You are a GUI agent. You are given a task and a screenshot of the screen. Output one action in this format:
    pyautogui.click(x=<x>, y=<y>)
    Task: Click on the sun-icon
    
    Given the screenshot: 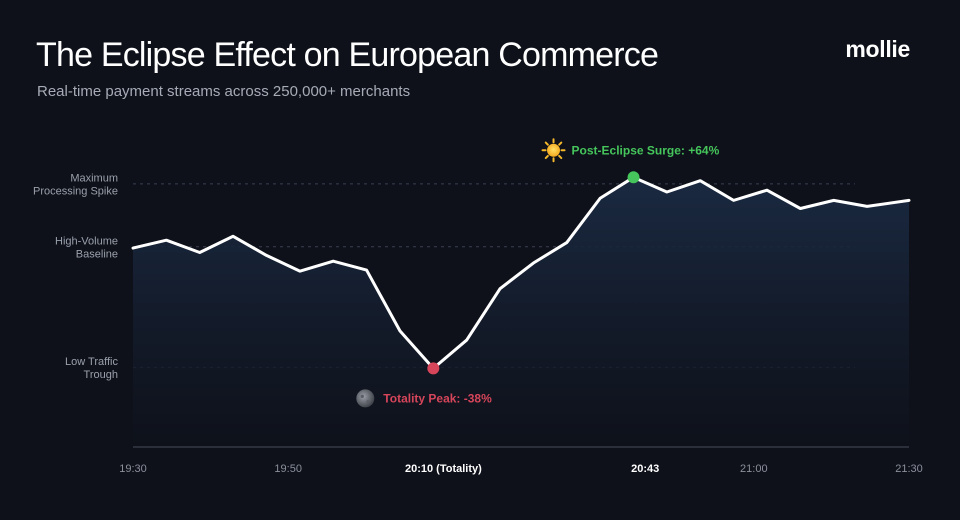 What is the action you would take?
    pyautogui.click(x=553, y=150)
    